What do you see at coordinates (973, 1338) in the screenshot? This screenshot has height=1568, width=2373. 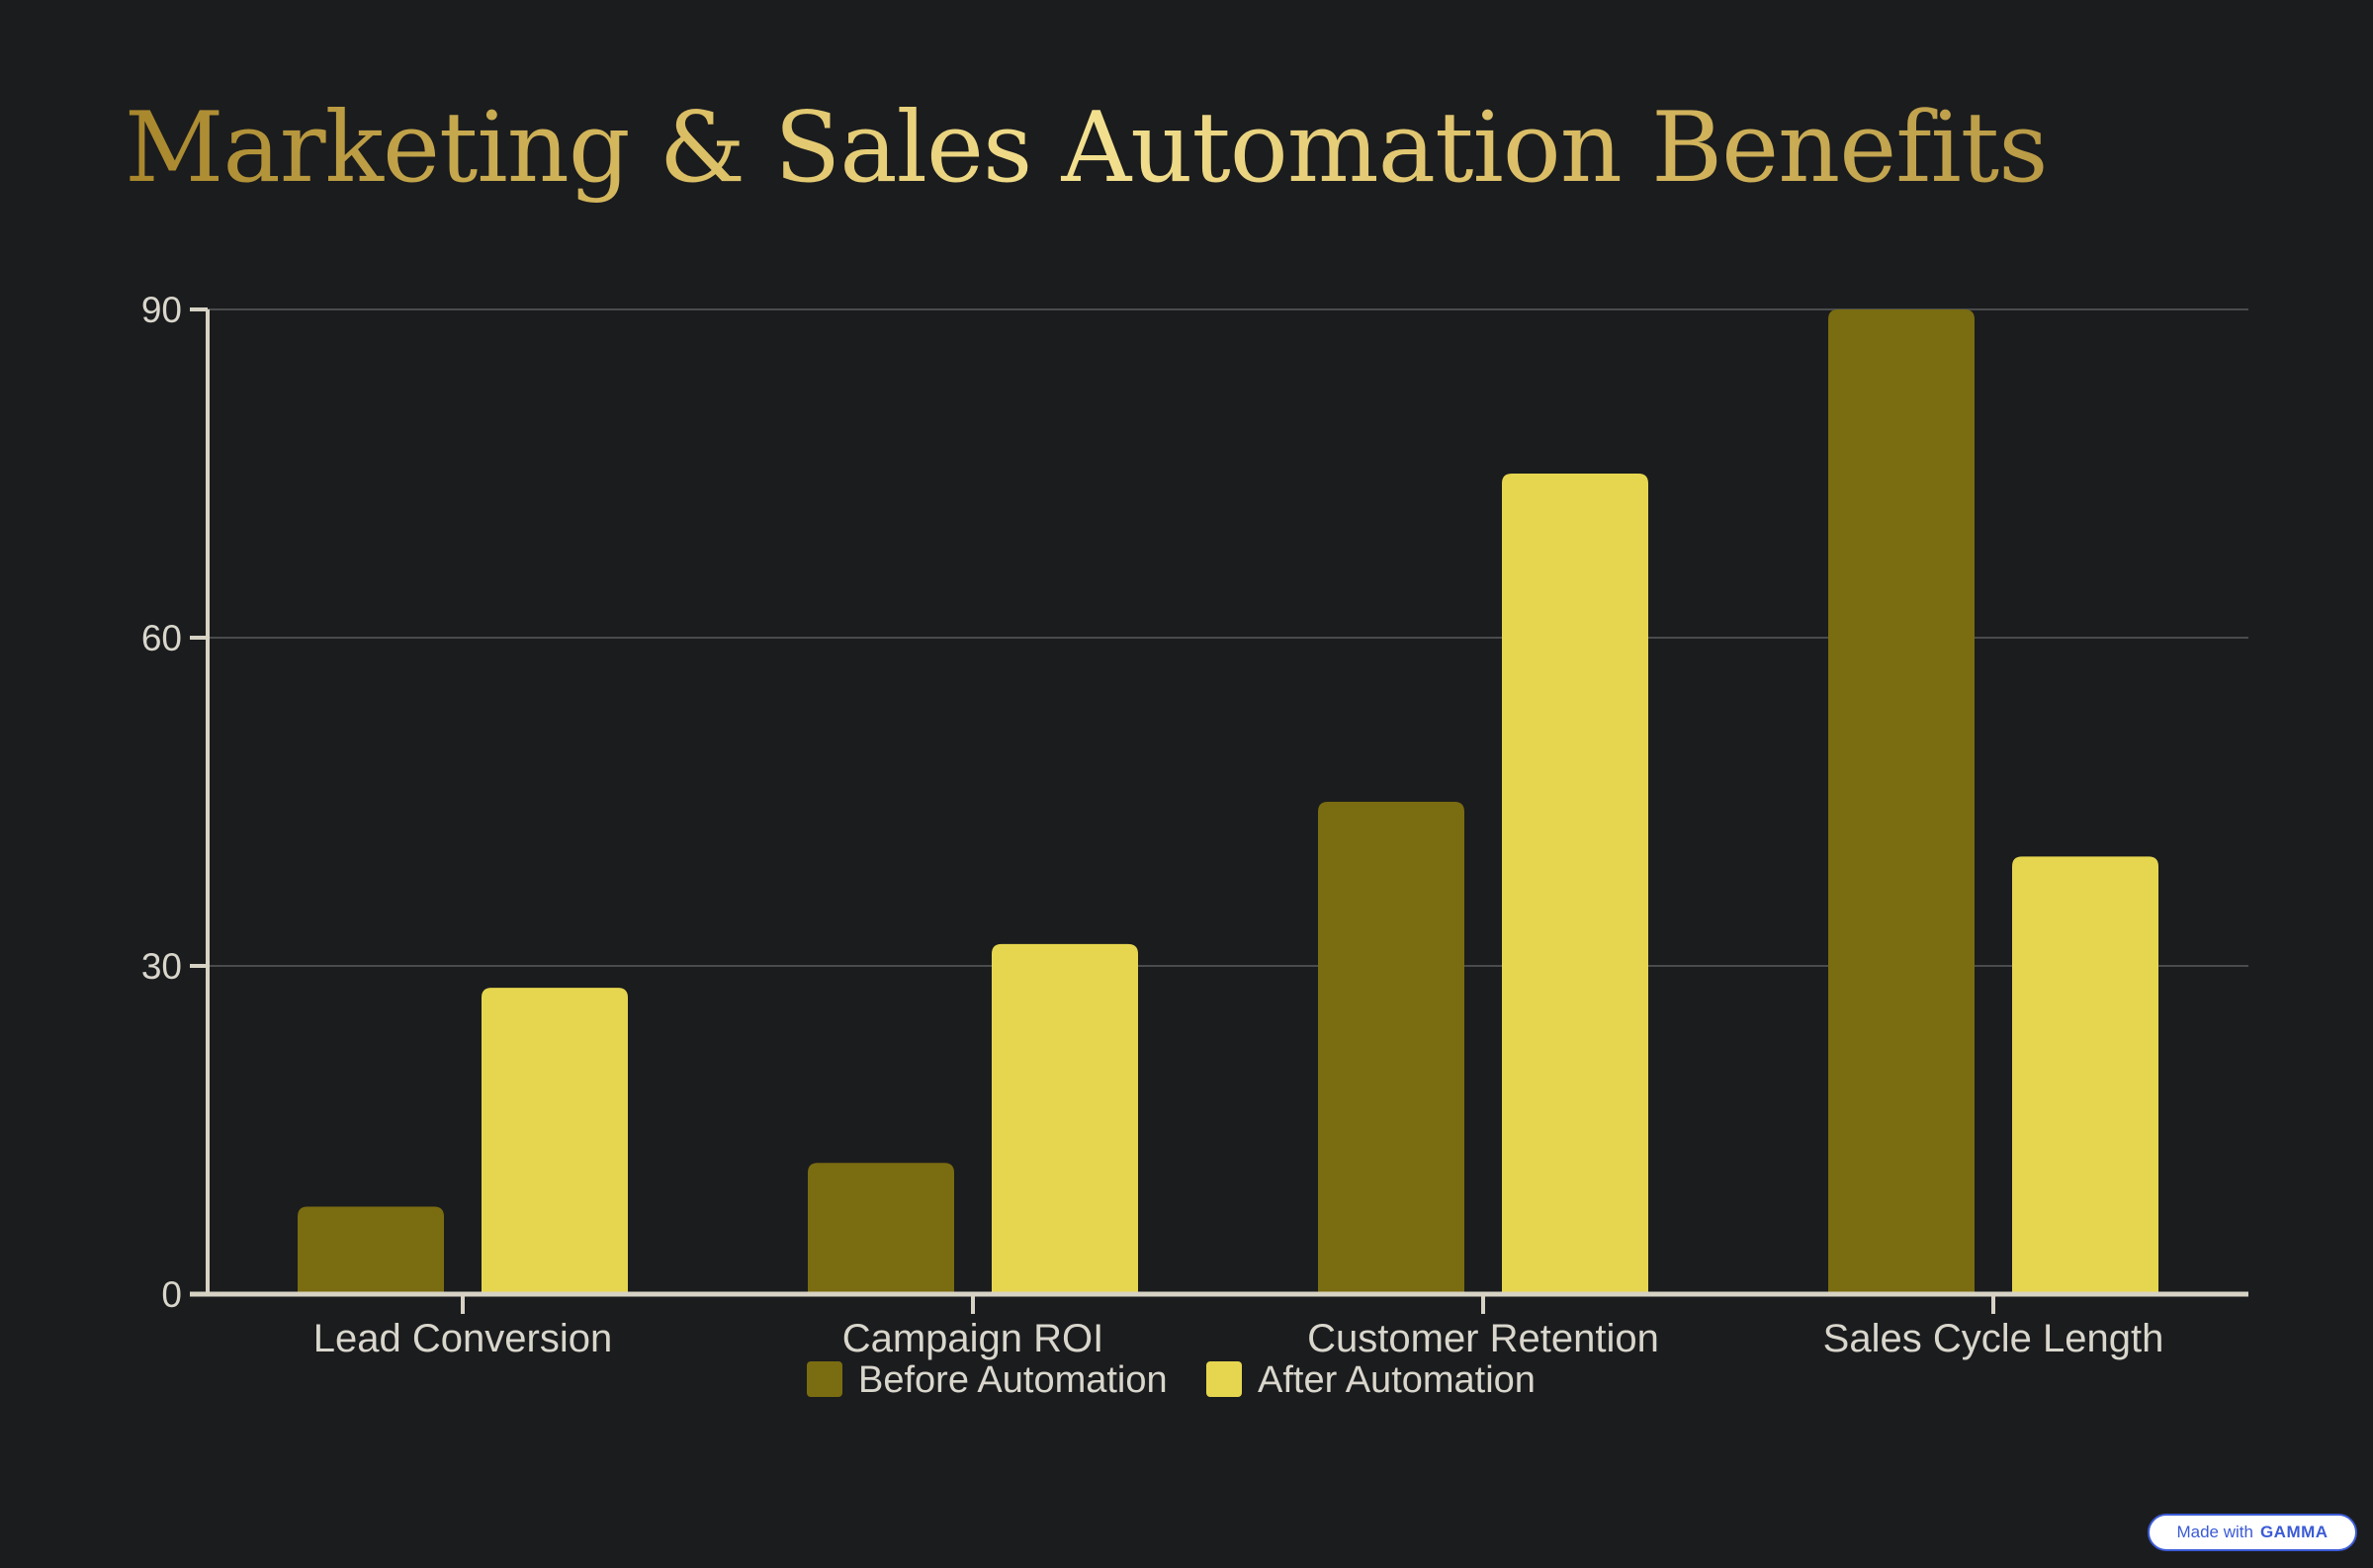 I see `x-tick-label: Campaign ROI` at bounding box center [973, 1338].